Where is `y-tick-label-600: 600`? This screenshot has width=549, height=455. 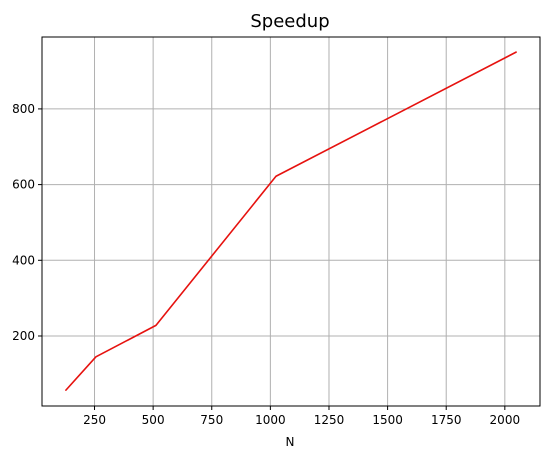 y-tick-label-600: 600 is located at coordinates (23, 185).